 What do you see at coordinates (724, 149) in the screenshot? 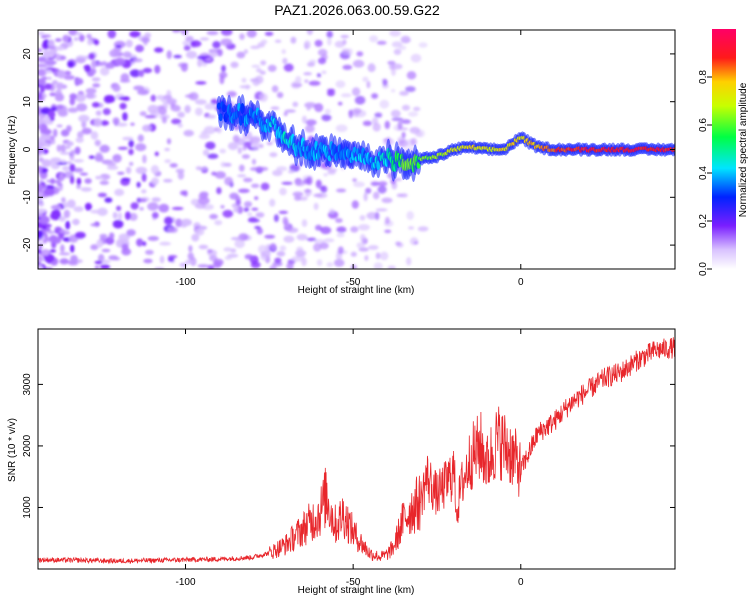
I see `colorbar` at bounding box center [724, 149].